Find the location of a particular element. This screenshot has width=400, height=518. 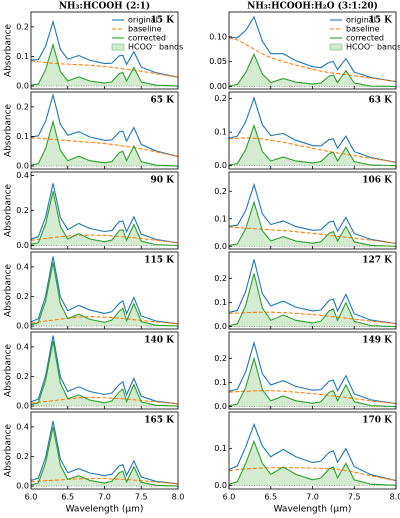

temperature-label: 115 K is located at coordinates (159, 261).